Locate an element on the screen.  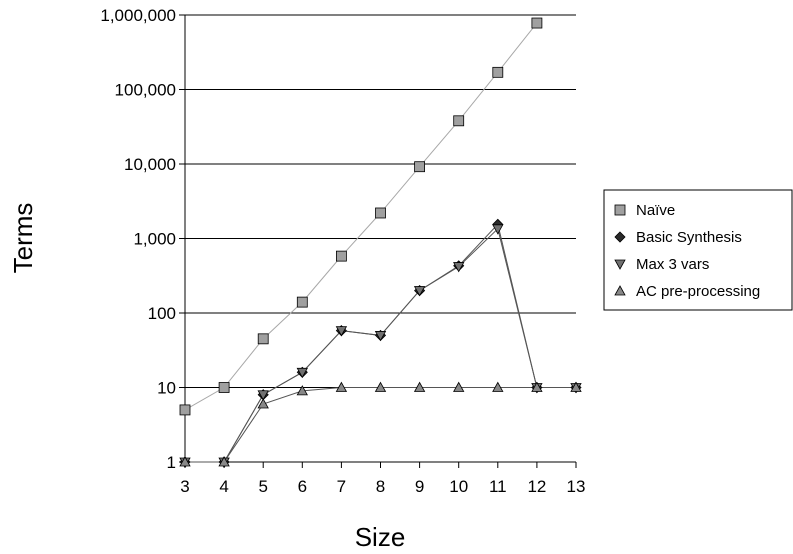
x-tick-label: 12 is located at coordinates (536, 486).